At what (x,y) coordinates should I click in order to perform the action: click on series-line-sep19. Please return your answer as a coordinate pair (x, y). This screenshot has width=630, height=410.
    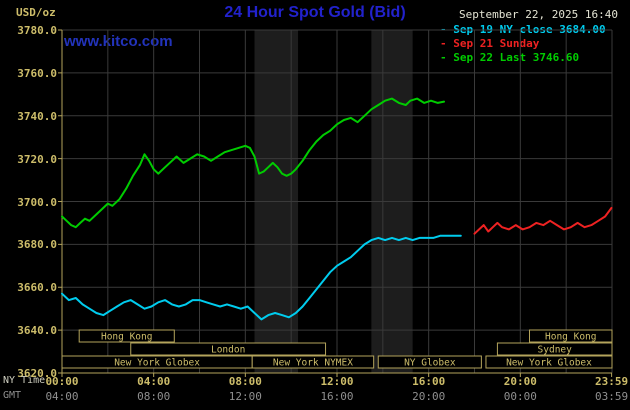
    Looking at the image, I should click on (261, 277).